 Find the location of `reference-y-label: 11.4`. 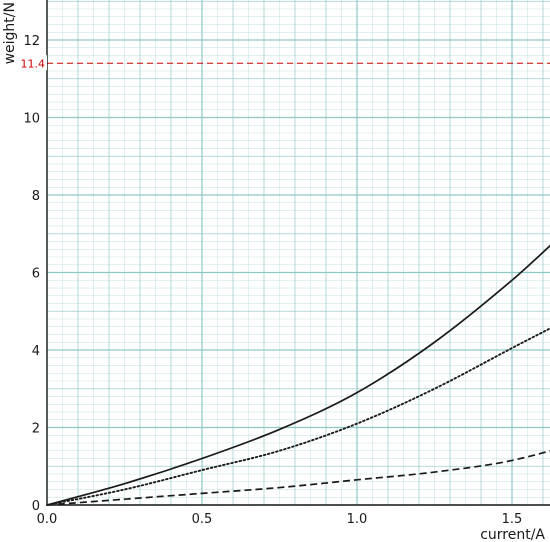

reference-y-label: 11.4 is located at coordinates (33, 63).